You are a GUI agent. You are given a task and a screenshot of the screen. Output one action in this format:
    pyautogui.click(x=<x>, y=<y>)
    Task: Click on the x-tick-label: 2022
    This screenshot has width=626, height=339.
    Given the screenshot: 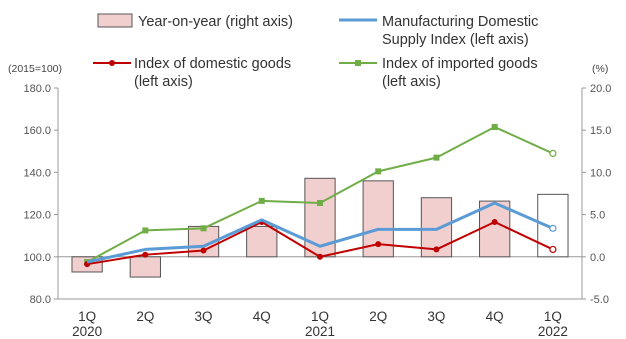 What is the action you would take?
    pyautogui.click(x=553, y=331)
    